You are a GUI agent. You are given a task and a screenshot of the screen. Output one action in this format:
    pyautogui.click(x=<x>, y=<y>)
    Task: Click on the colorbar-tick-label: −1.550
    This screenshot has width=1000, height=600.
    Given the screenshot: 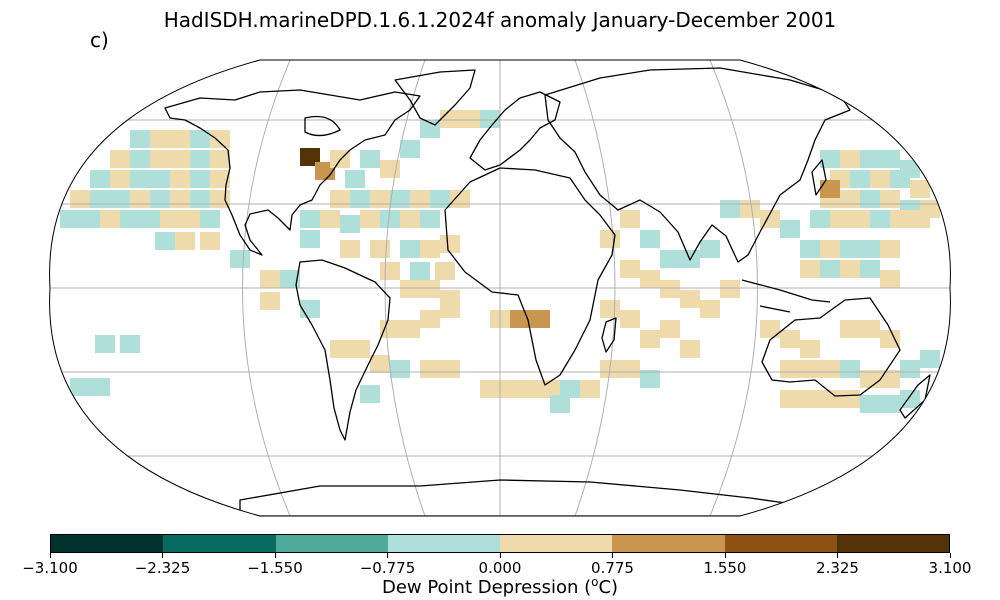 What is the action you would take?
    pyautogui.click(x=275, y=568)
    